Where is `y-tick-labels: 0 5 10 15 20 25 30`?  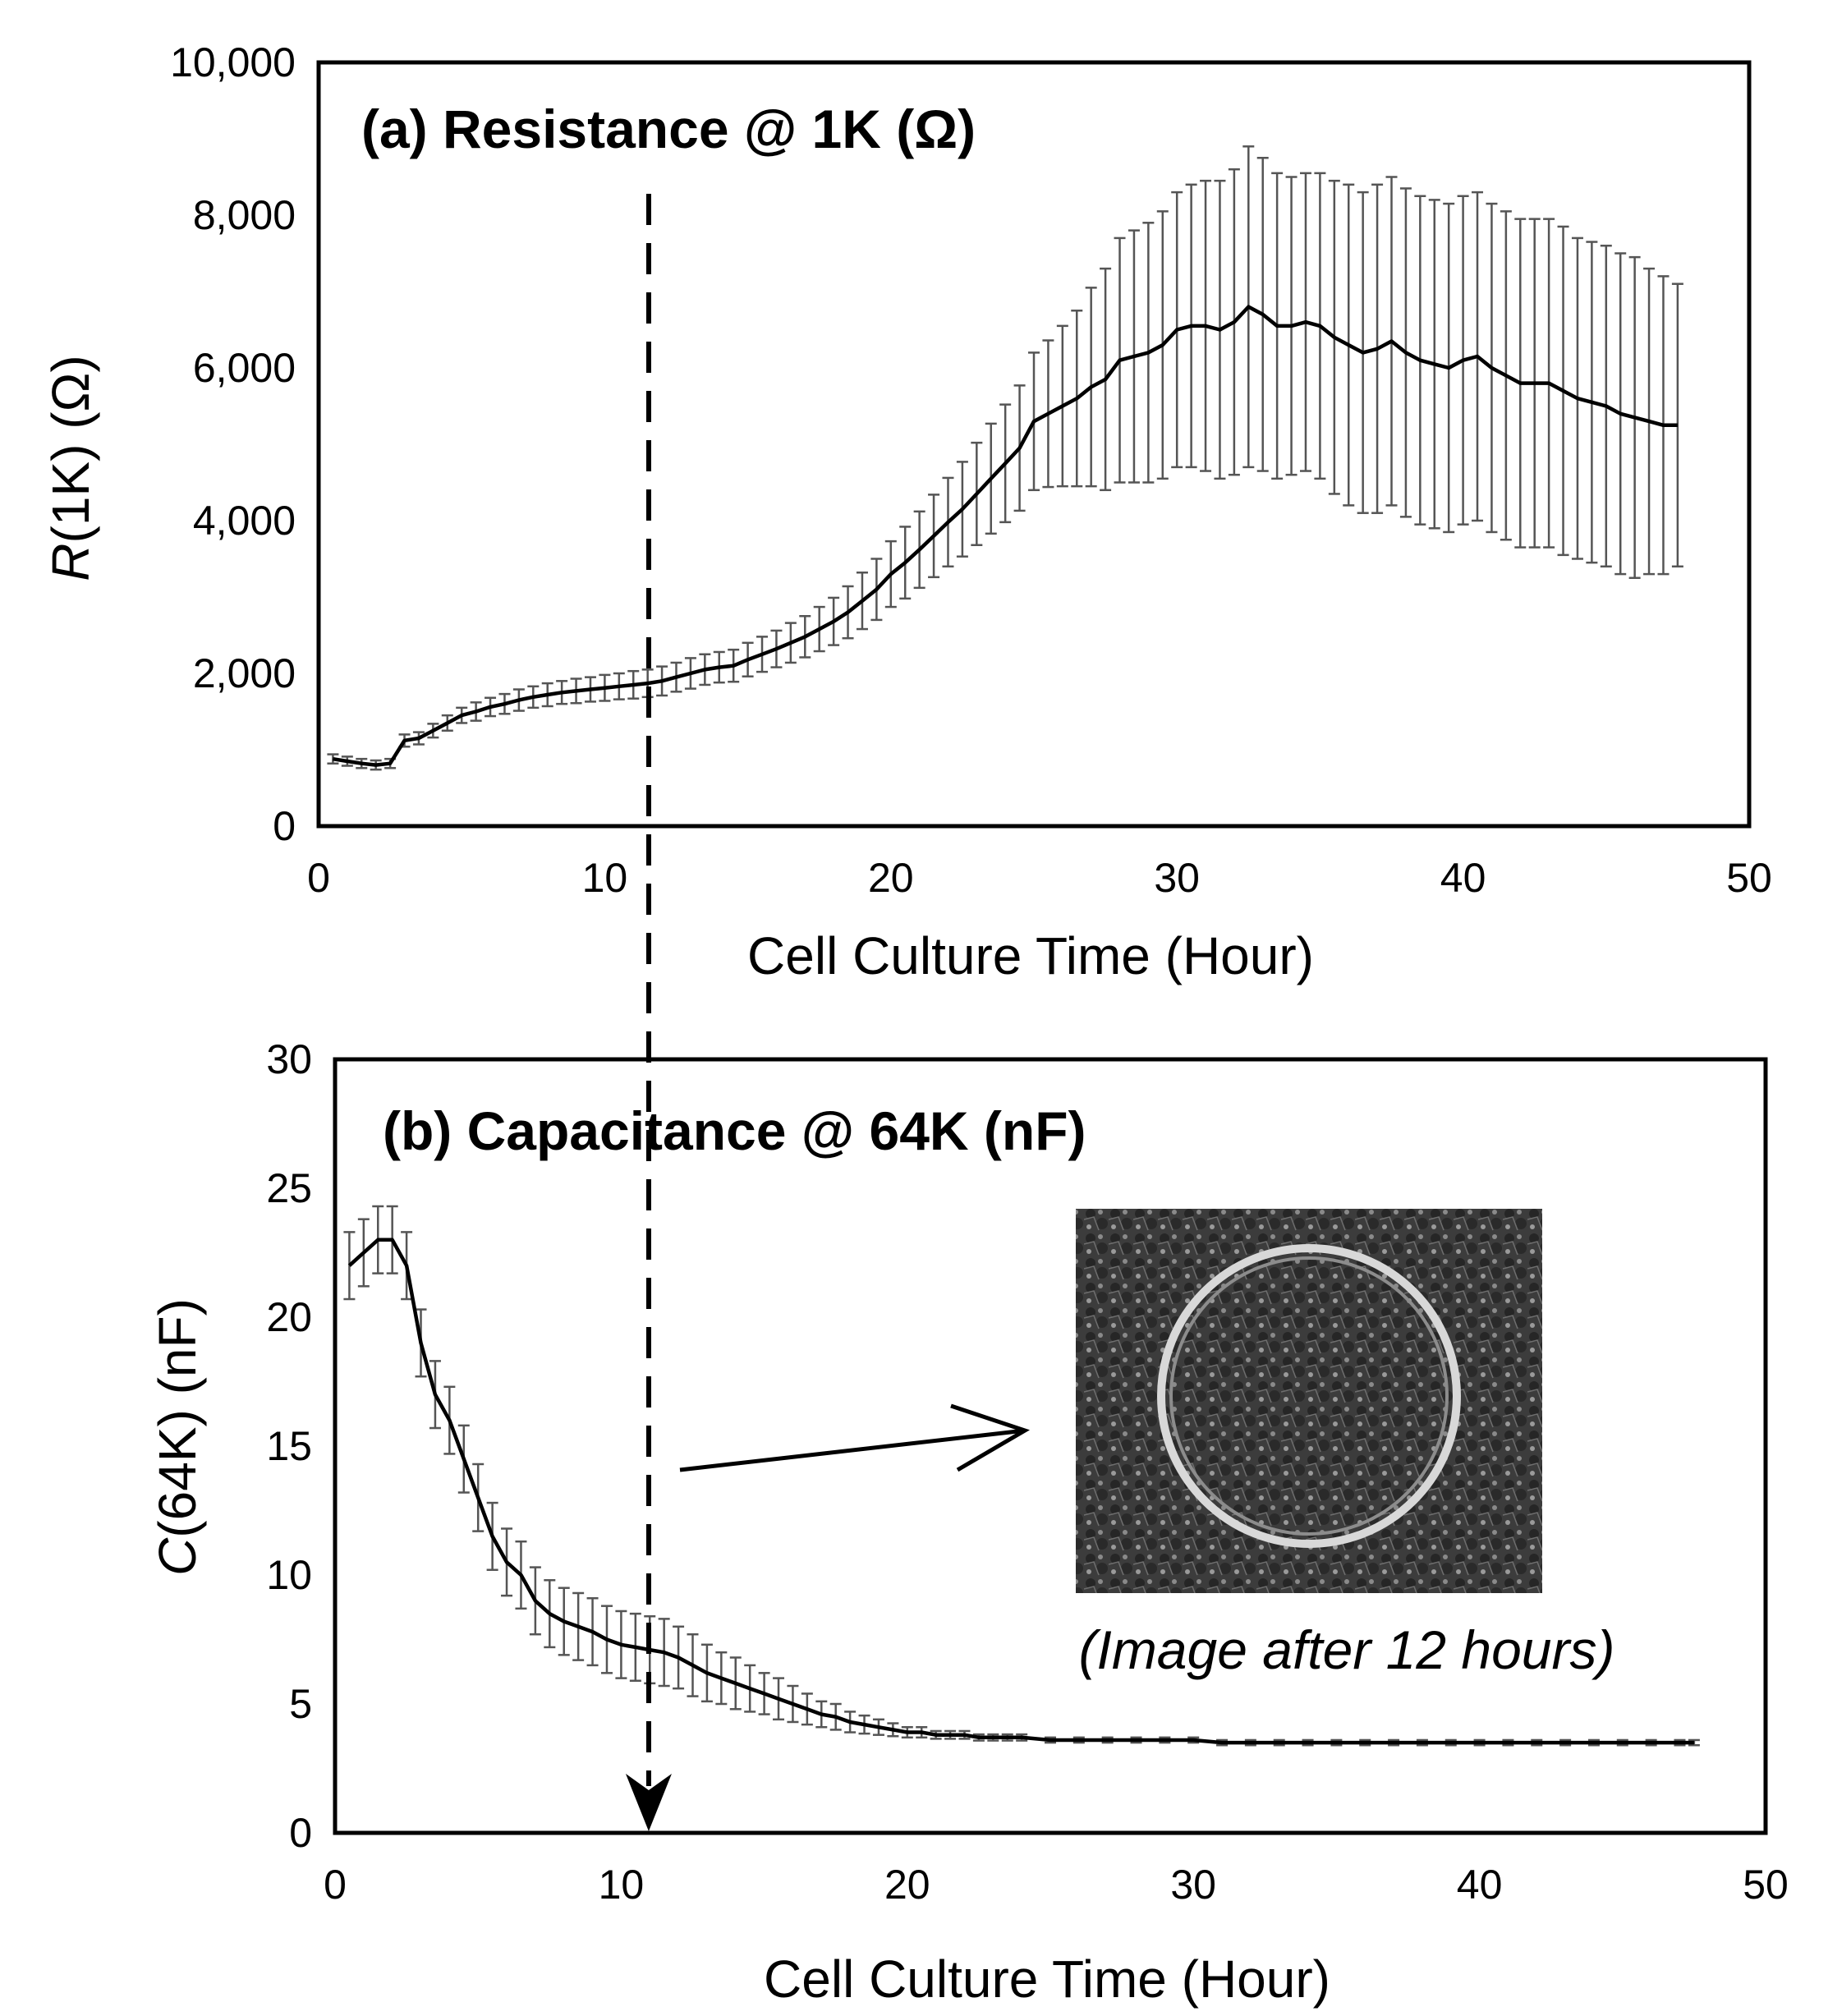 y-tick-labels: 0 5 10 15 20 25 30 is located at coordinates (289, 1446).